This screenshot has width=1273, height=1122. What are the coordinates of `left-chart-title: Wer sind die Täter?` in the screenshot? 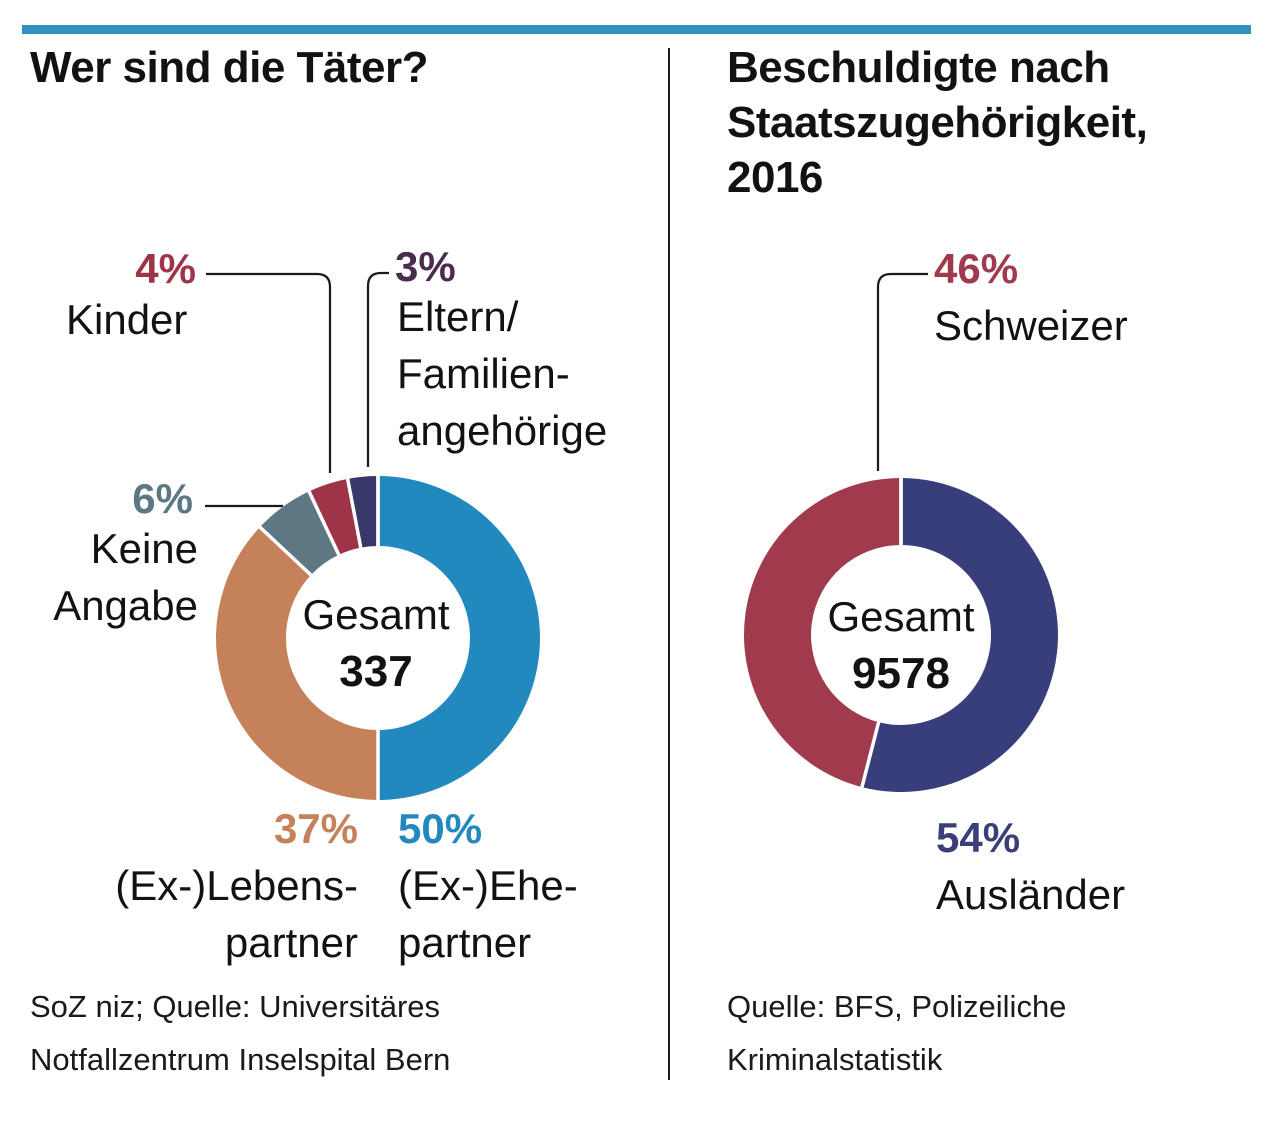 It's located at (229, 67).